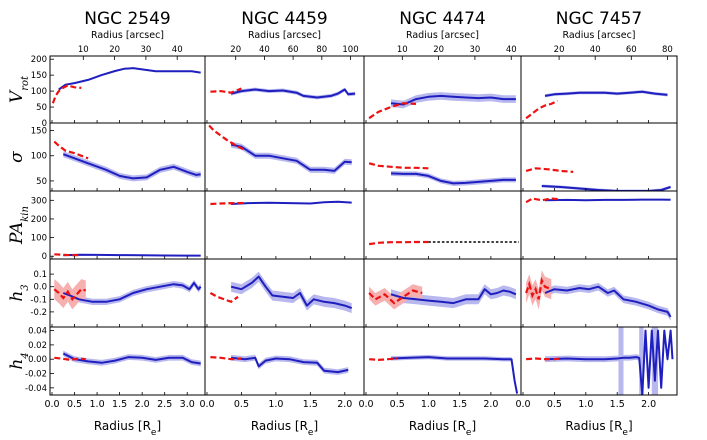 The image size is (707, 440). Describe the element at coordinates (19, 225) in the screenshot. I see `row-label-pakin: PAkin` at that location.